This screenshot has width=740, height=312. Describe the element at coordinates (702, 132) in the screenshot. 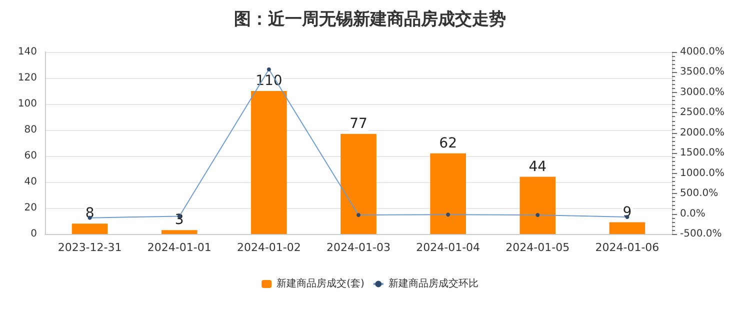

I see `y2-tick-label: 2000.0%` at that location.